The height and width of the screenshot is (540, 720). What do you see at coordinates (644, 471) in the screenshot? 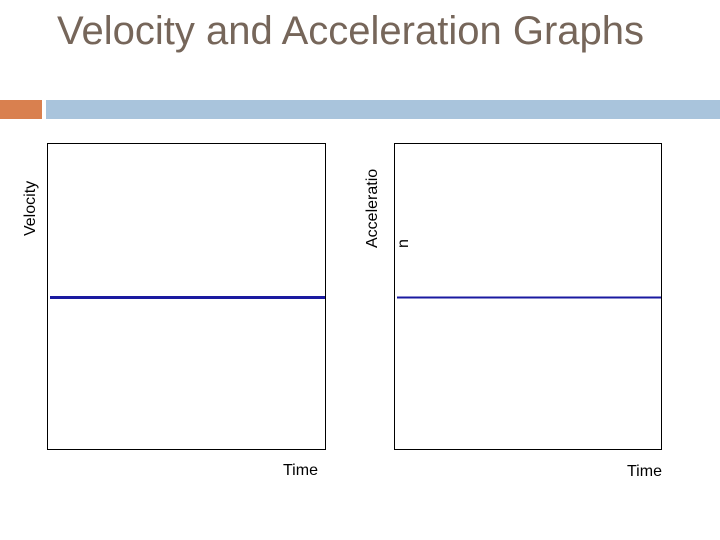
I see `acceleration-x-axis-label: Time` at bounding box center [644, 471].